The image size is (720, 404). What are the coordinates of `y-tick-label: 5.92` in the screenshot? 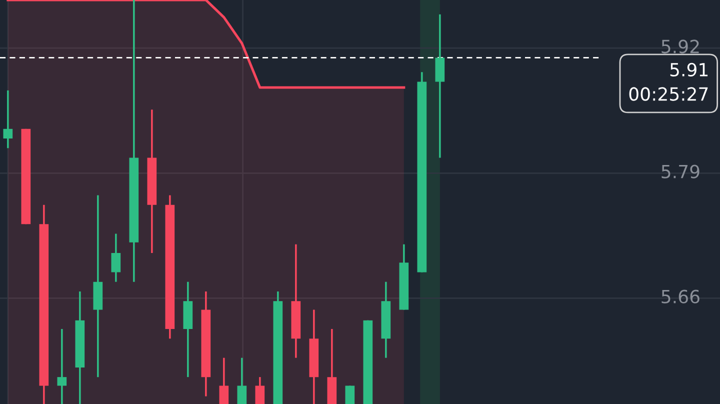 It's located at (680, 47).